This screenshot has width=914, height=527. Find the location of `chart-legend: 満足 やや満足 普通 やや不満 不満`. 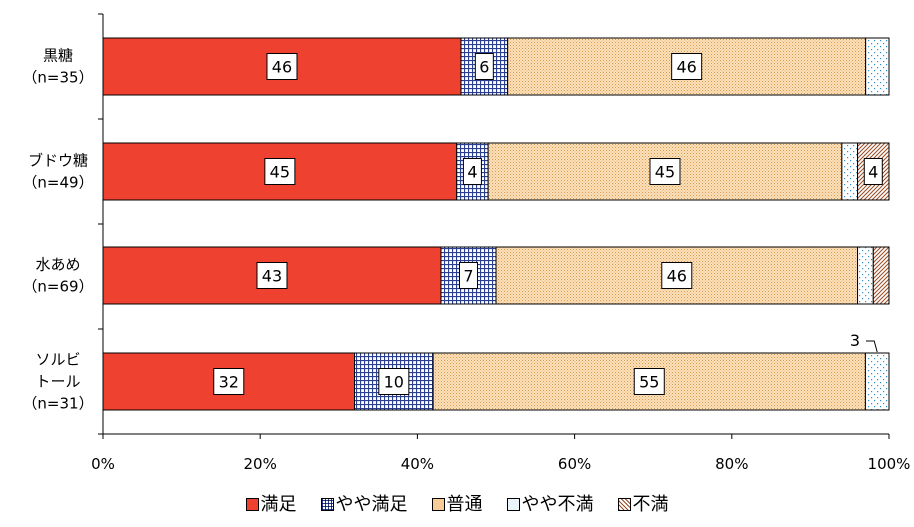

chart-legend: 満足 やや満足 普通 やや不満 不満 is located at coordinates (457, 503).